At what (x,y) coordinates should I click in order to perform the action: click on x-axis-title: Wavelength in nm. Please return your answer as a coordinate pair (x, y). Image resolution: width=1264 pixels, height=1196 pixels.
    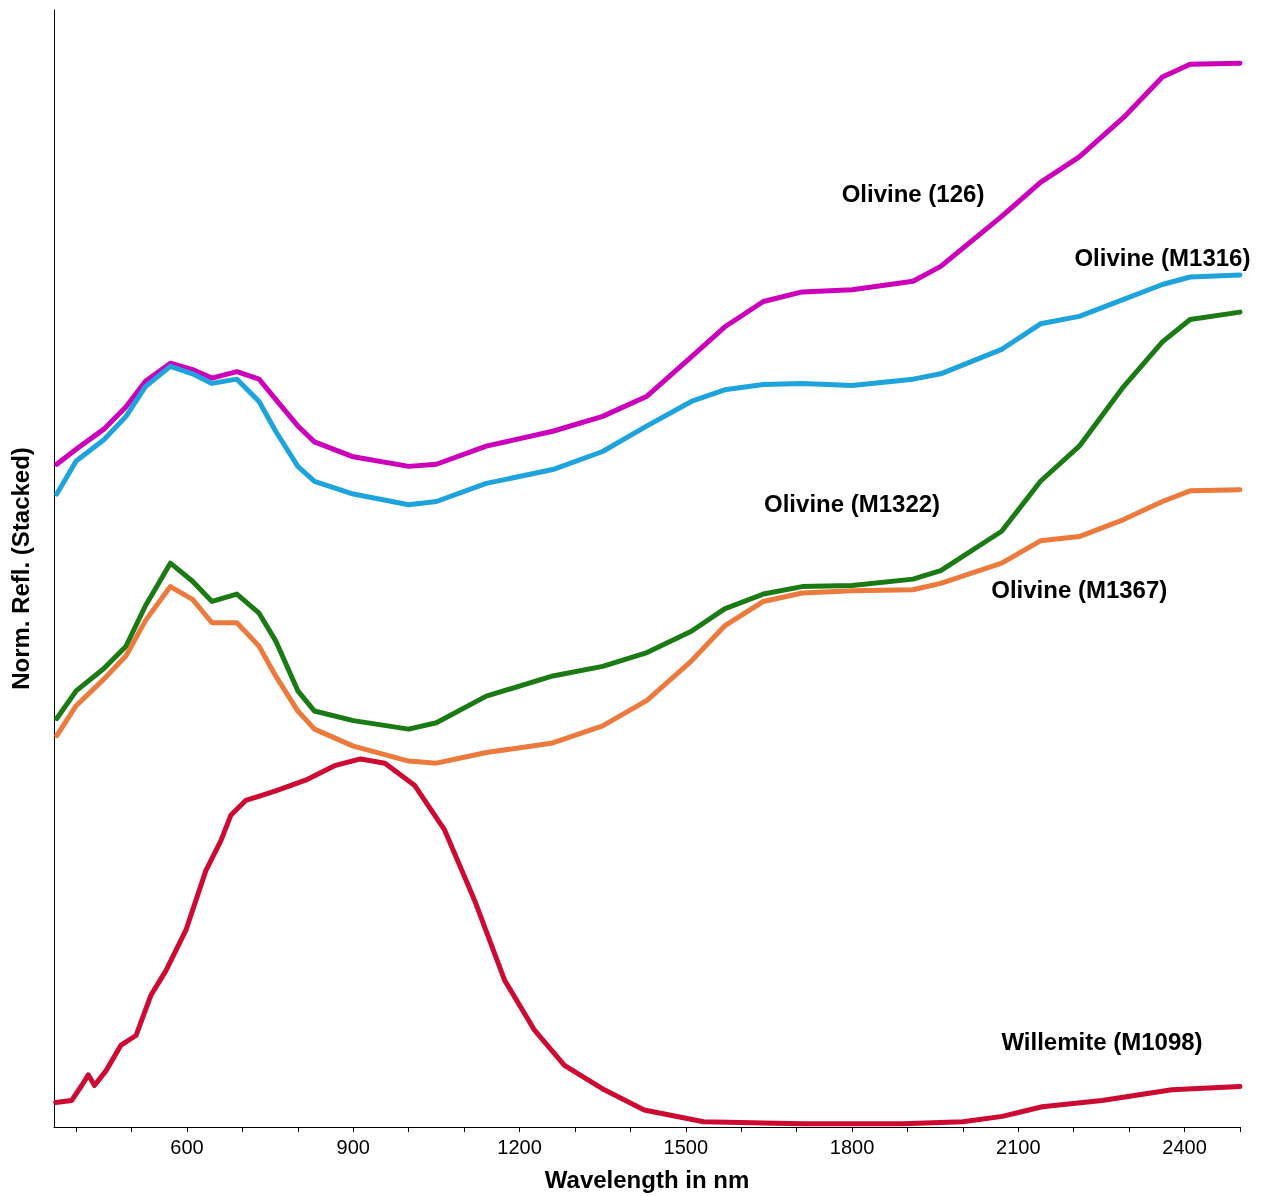
    Looking at the image, I should click on (647, 1179).